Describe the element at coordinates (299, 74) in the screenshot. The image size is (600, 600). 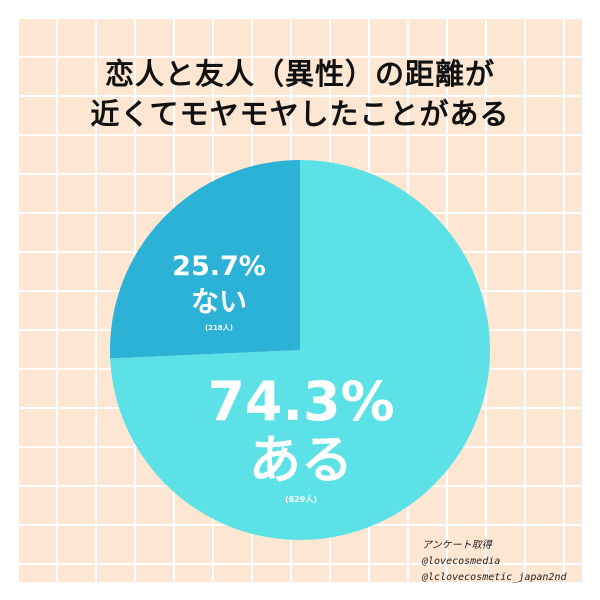
I see `chart-title-line-1: 恋人と友人（異性）の距離が` at that location.